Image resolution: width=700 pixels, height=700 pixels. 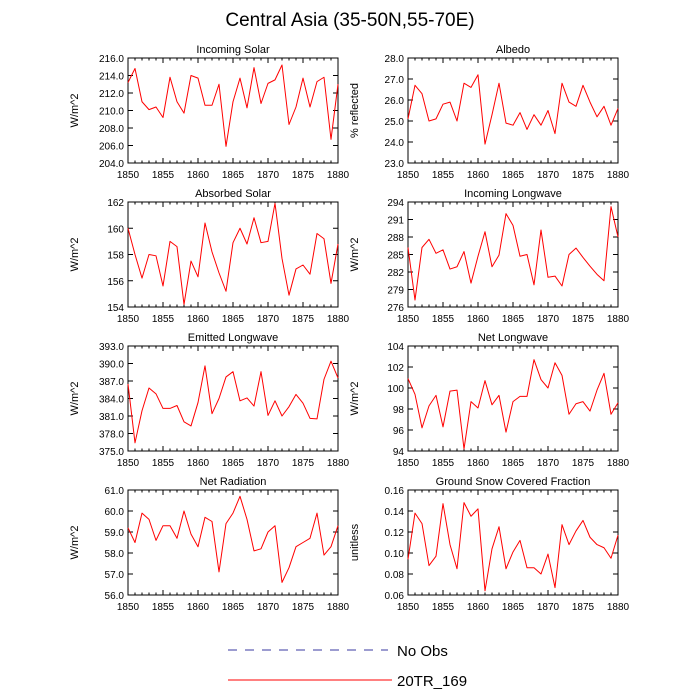 What do you see at coordinates (111, 94) in the screenshot?
I see `y-tick-label: 212.0` at bounding box center [111, 94].